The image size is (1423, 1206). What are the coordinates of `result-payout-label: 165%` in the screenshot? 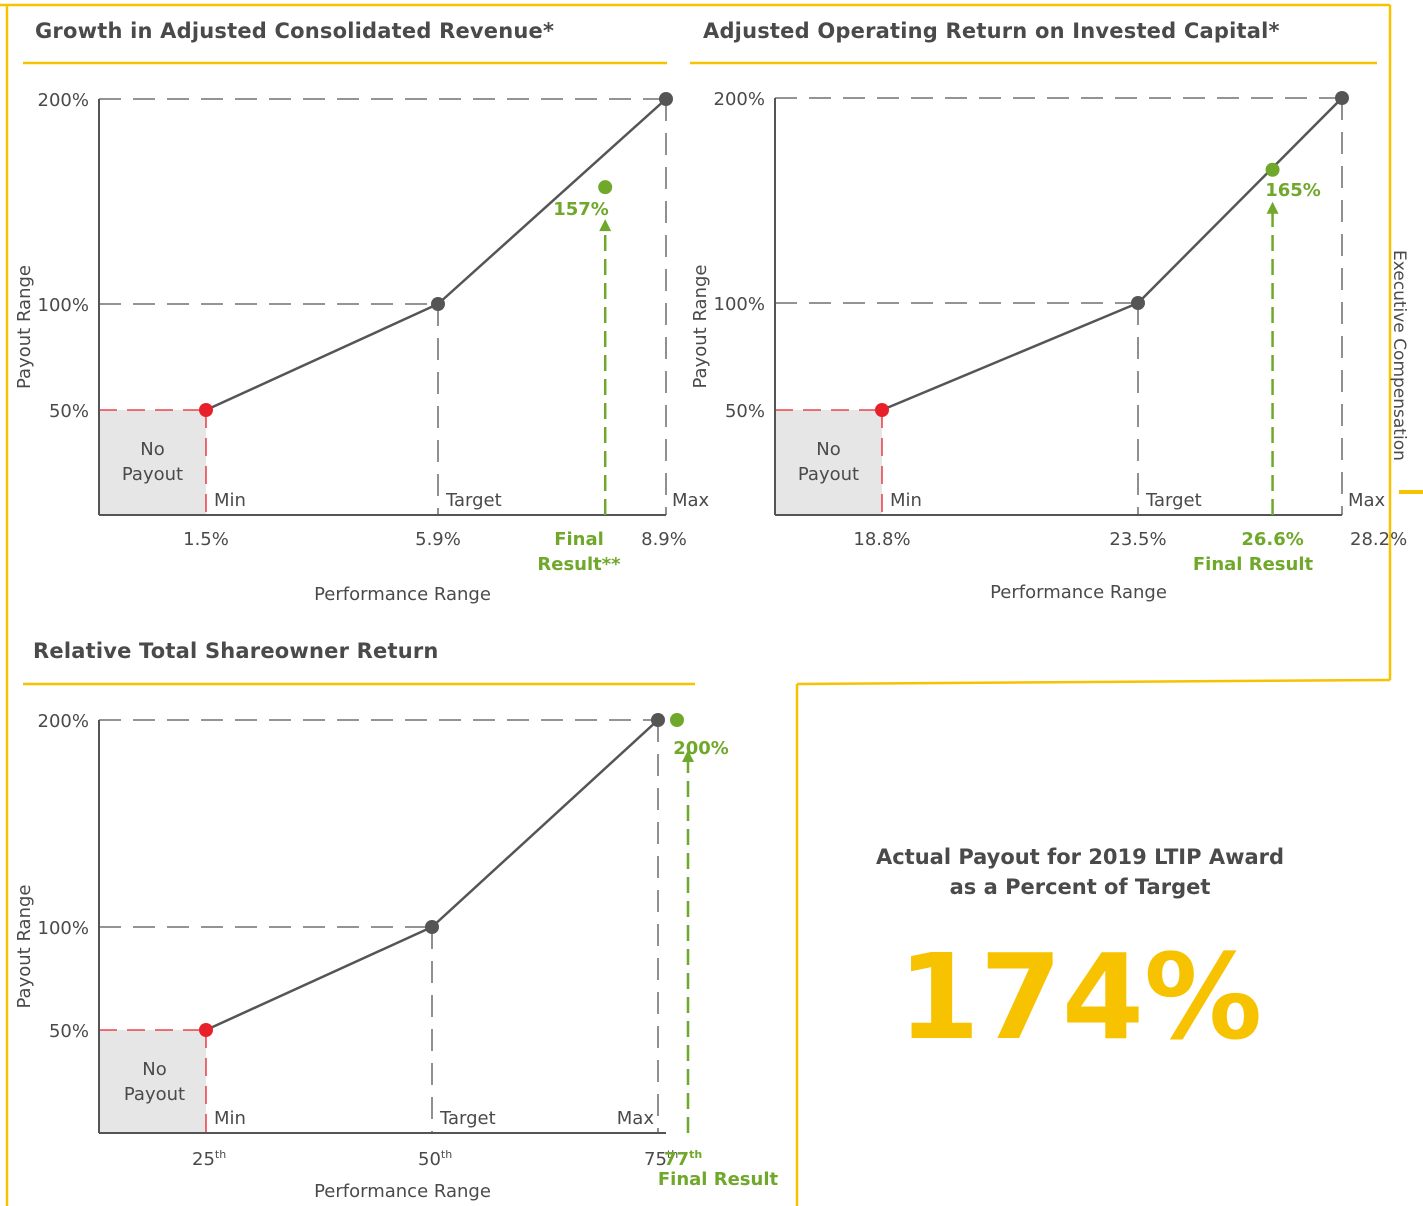 It's located at (1293, 190).